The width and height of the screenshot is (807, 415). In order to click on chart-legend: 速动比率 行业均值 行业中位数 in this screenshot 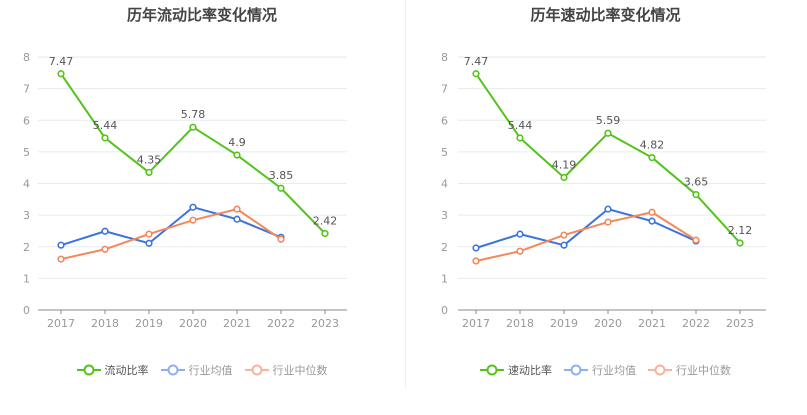, I will do `click(605, 370)`.